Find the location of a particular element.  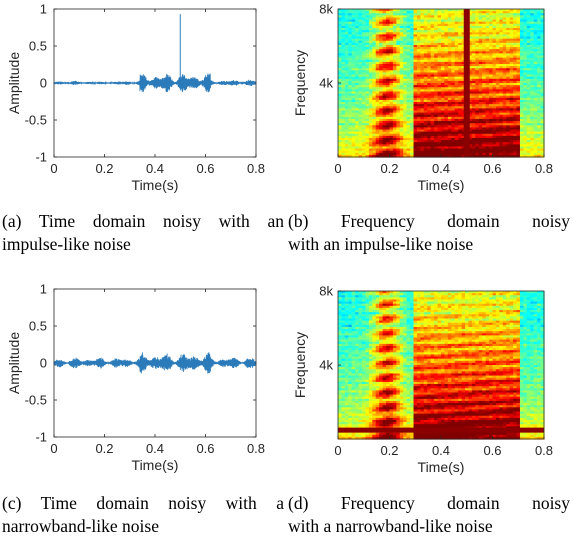

caption-b-line2: with an impulse-like noise is located at coordinates (429, 244).